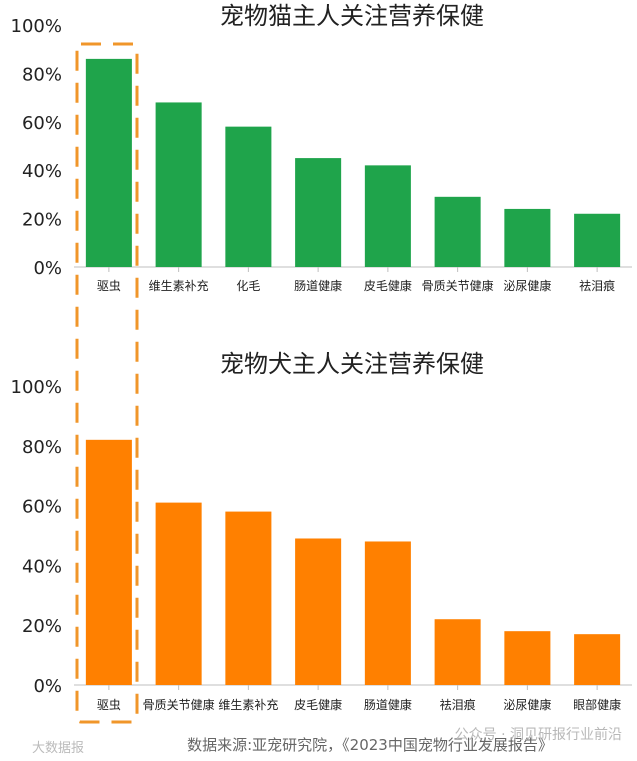  I want to click on highlight-box, so click(107, 383).